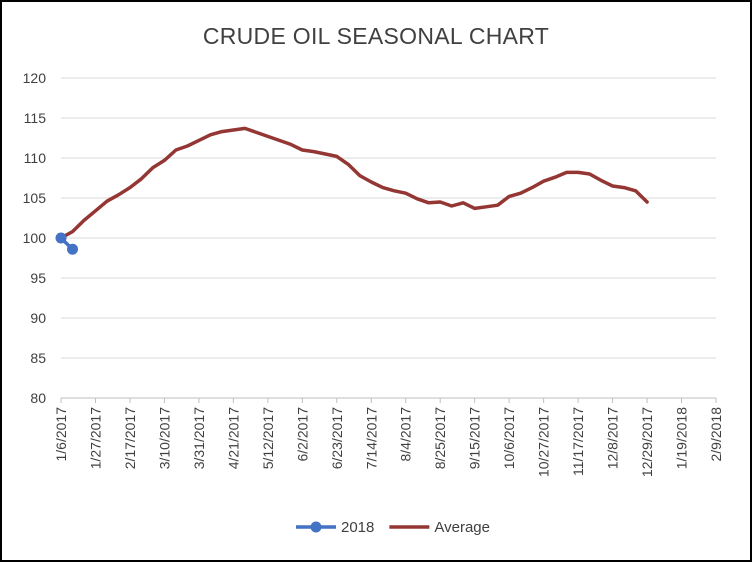 Image resolution: width=752 pixels, height=562 pixels. What do you see at coordinates (35, 158) in the screenshot?
I see `y-tick-label-110: 110` at bounding box center [35, 158].